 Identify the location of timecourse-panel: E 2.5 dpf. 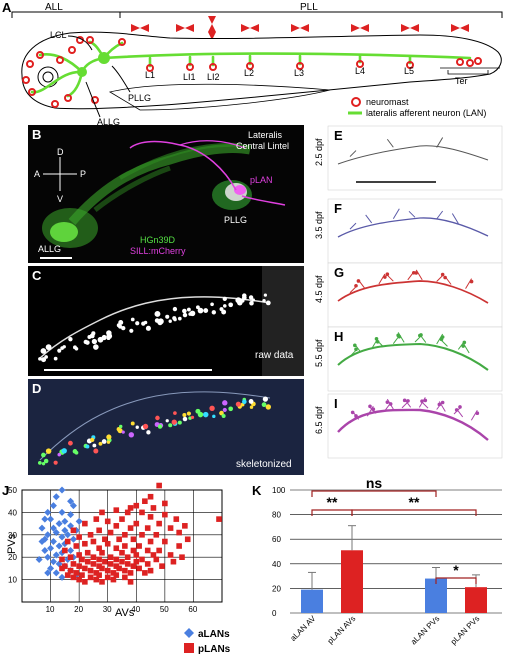
(408, 158).